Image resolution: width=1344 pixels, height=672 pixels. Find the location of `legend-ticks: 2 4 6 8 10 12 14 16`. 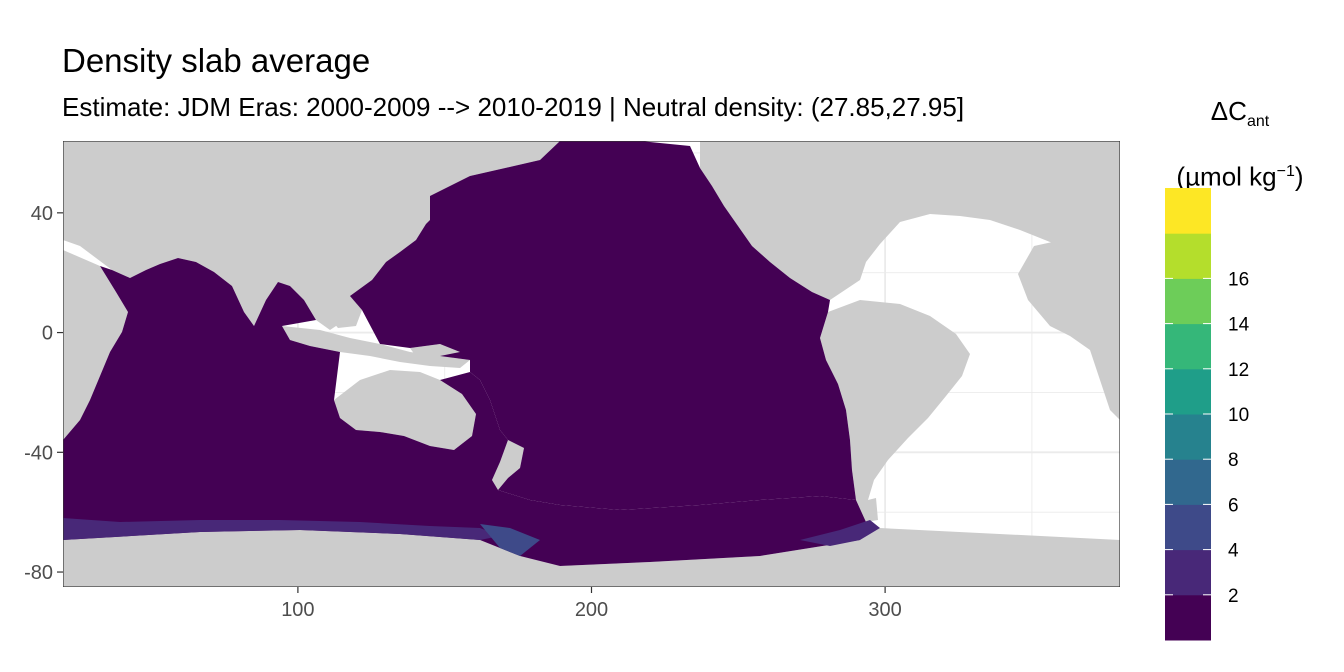

legend-ticks: 2 4 6 8 10 12 14 16 is located at coordinates (1207, 438).